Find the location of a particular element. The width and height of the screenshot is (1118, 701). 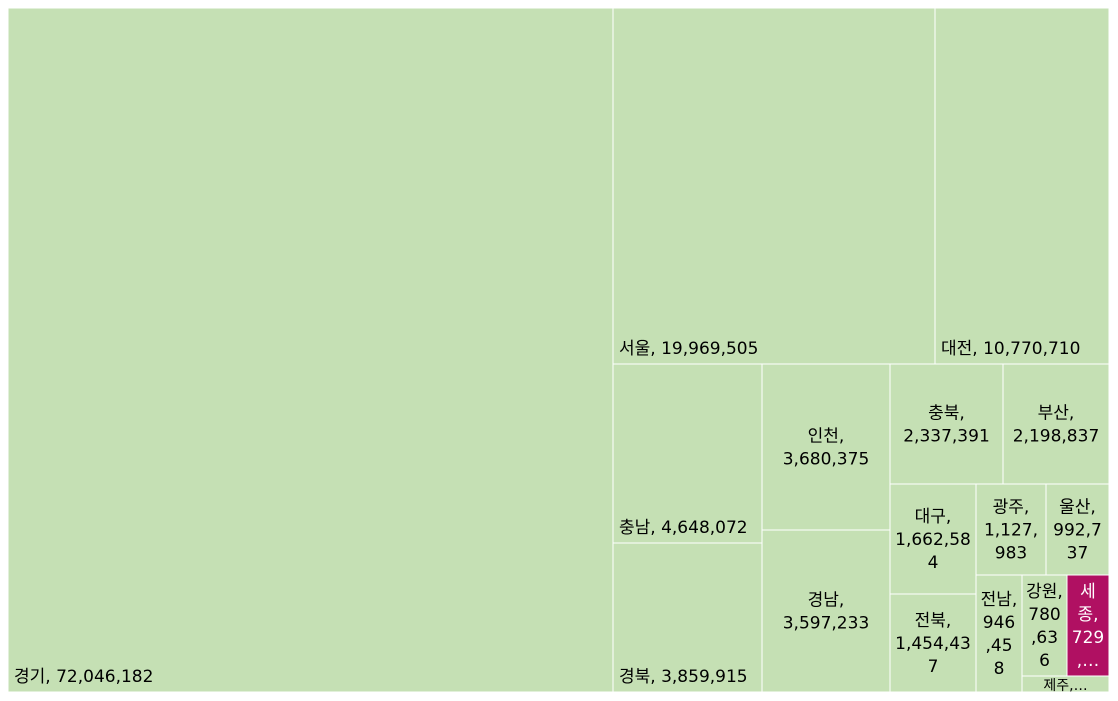

treemap-label-6: 인천, 3,680,375 is located at coordinates (826, 447).